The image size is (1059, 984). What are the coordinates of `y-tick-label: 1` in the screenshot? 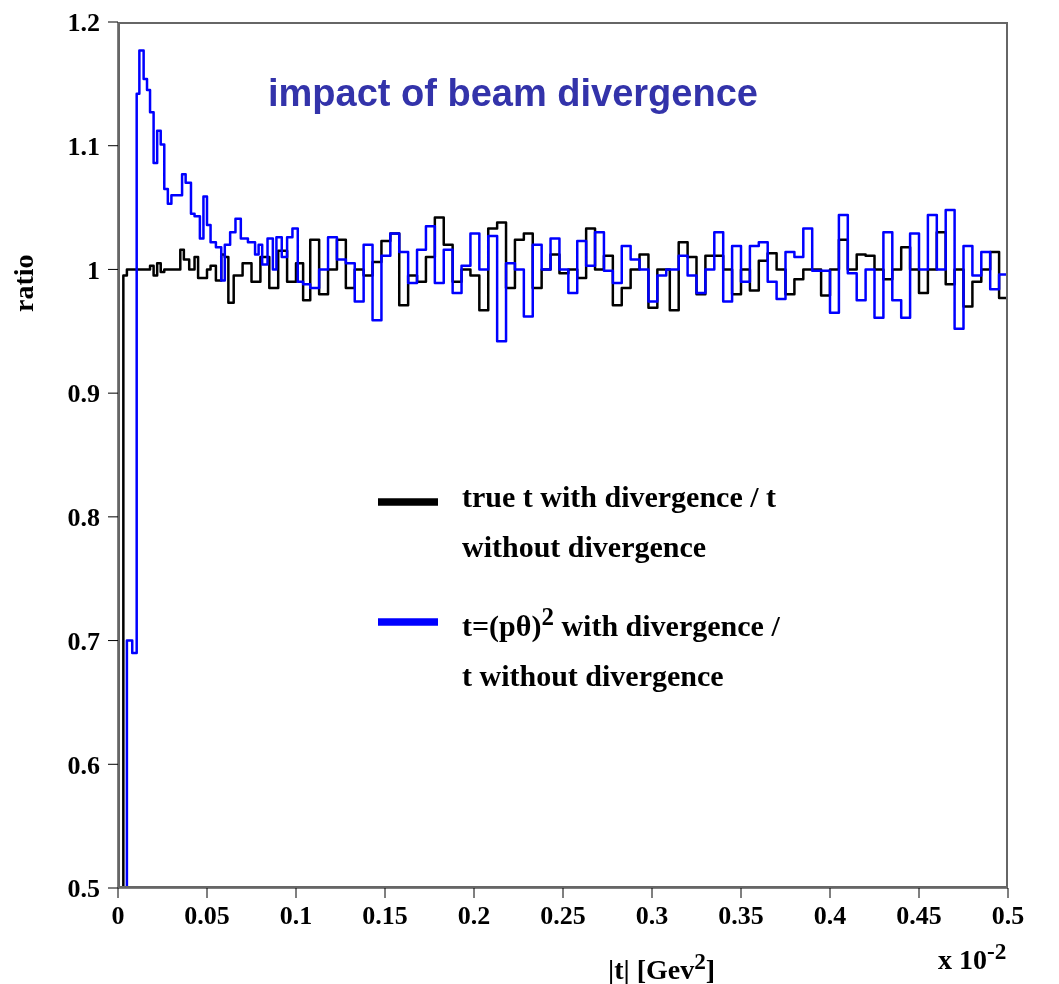 It's located at (93, 270).